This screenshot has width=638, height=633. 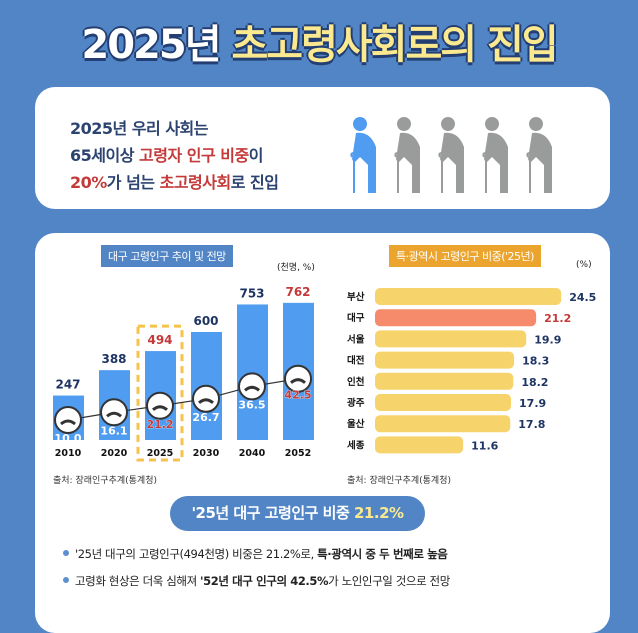 I want to click on t: 특·광역시 중 두 번째로 높음, so click(x=382, y=554).